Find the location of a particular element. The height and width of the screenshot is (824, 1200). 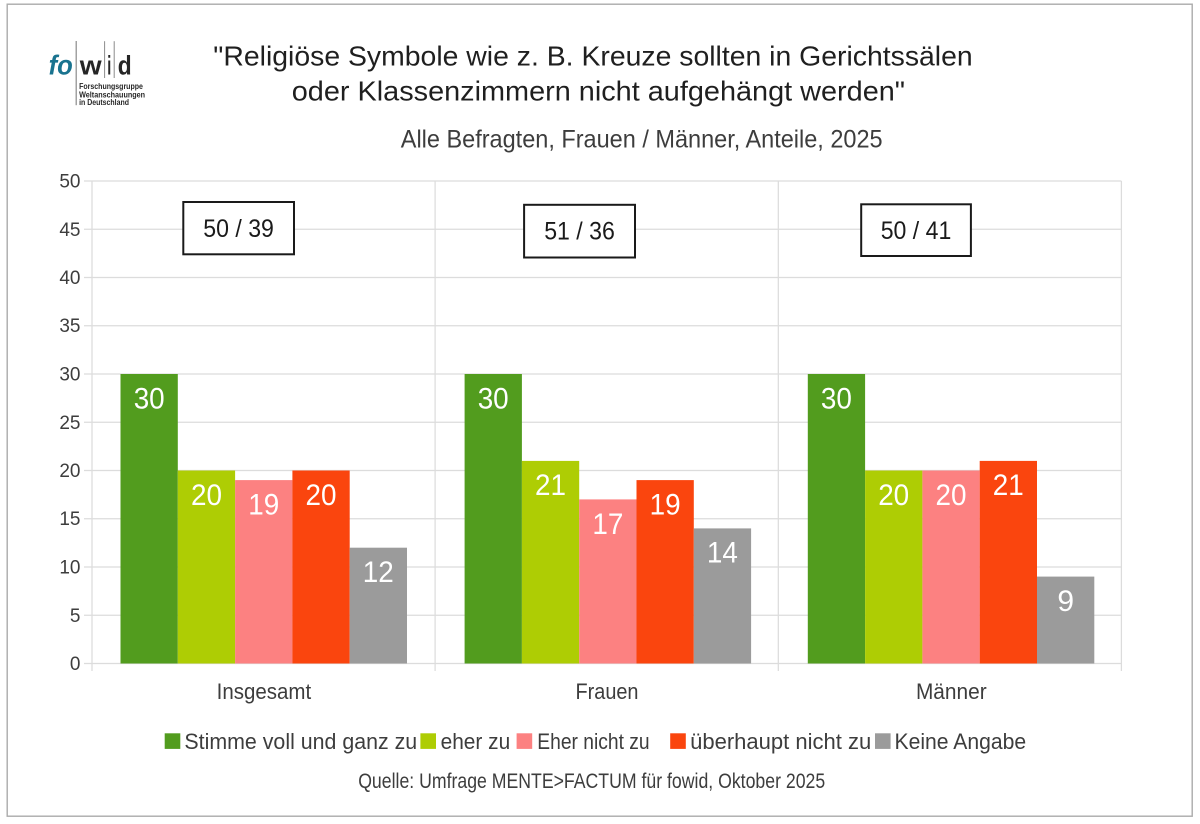

svg-text: 12 is located at coordinates (378, 572).